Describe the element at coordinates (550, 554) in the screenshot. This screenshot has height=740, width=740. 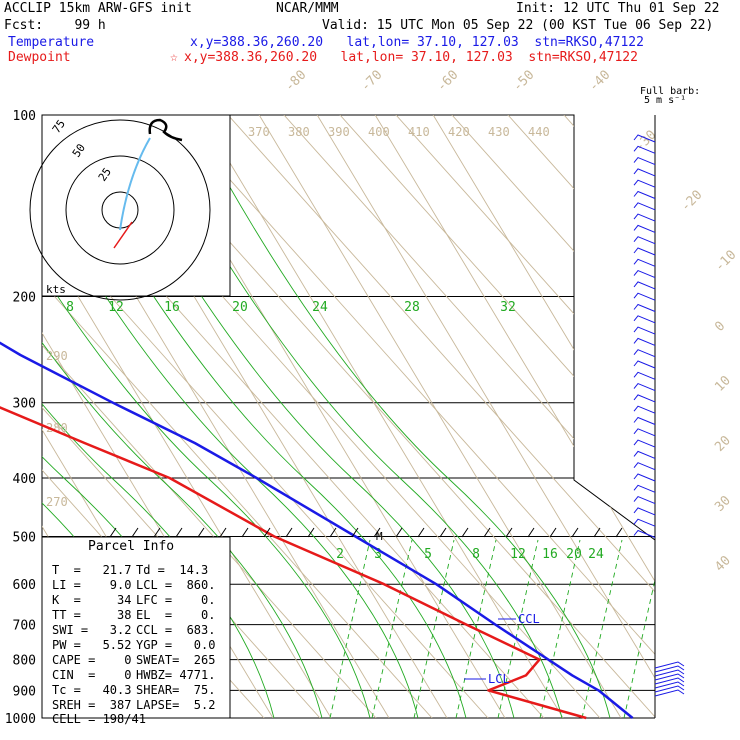
I see `mixing-ratio-label: 16` at that location.